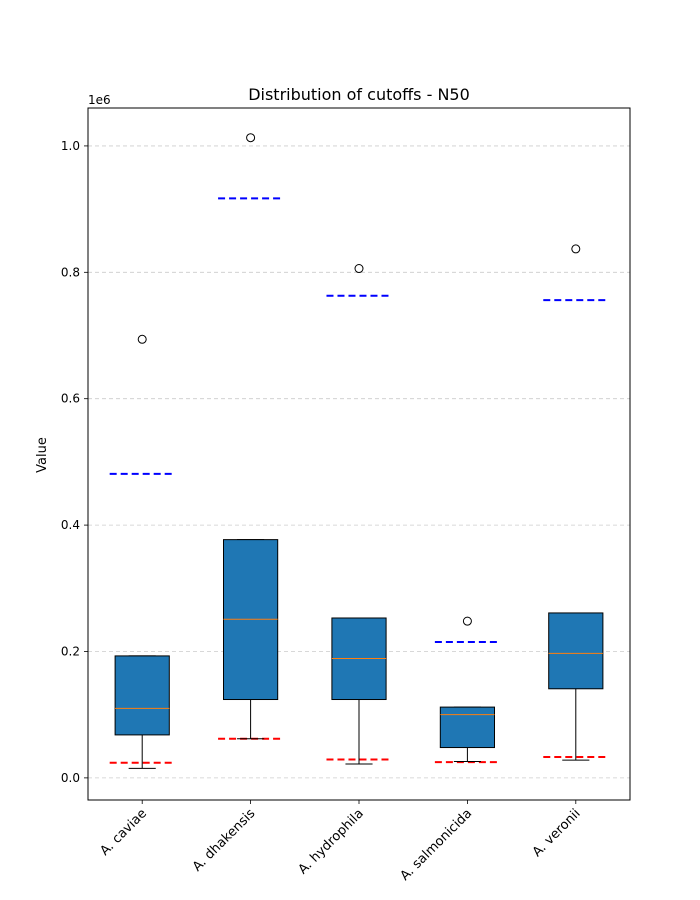  I want to click on chart-title: Distribution of cutoffs - N50, so click(359, 94).